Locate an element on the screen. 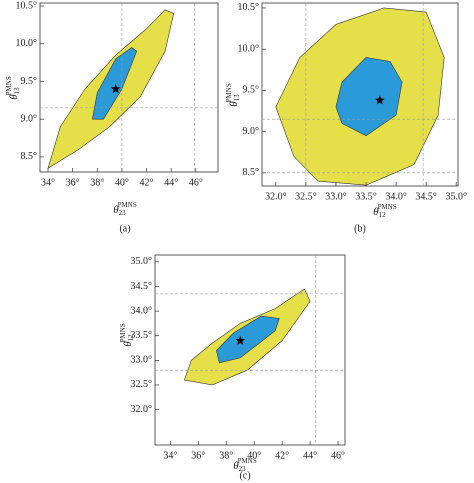  panel-label: (c) is located at coordinates (244, 475).